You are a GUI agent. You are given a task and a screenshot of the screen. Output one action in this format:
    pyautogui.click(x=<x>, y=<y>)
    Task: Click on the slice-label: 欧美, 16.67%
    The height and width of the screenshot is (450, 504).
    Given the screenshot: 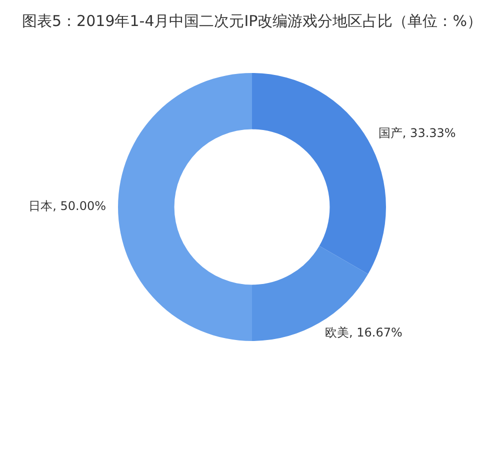 What is the action you would take?
    pyautogui.click(x=363, y=333)
    